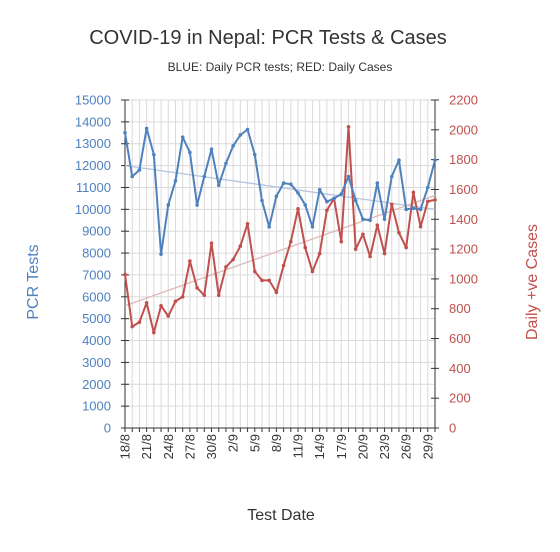  Describe the element at coordinates (96, 406) in the screenshot. I see `left-axis-tick-label: 1000` at that location.